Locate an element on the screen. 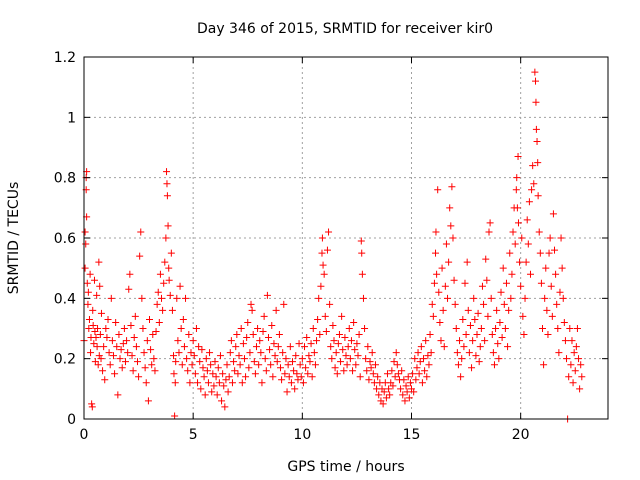 The height and width of the screenshot is (480, 640). x-tick-label: 0 is located at coordinates (84, 435).